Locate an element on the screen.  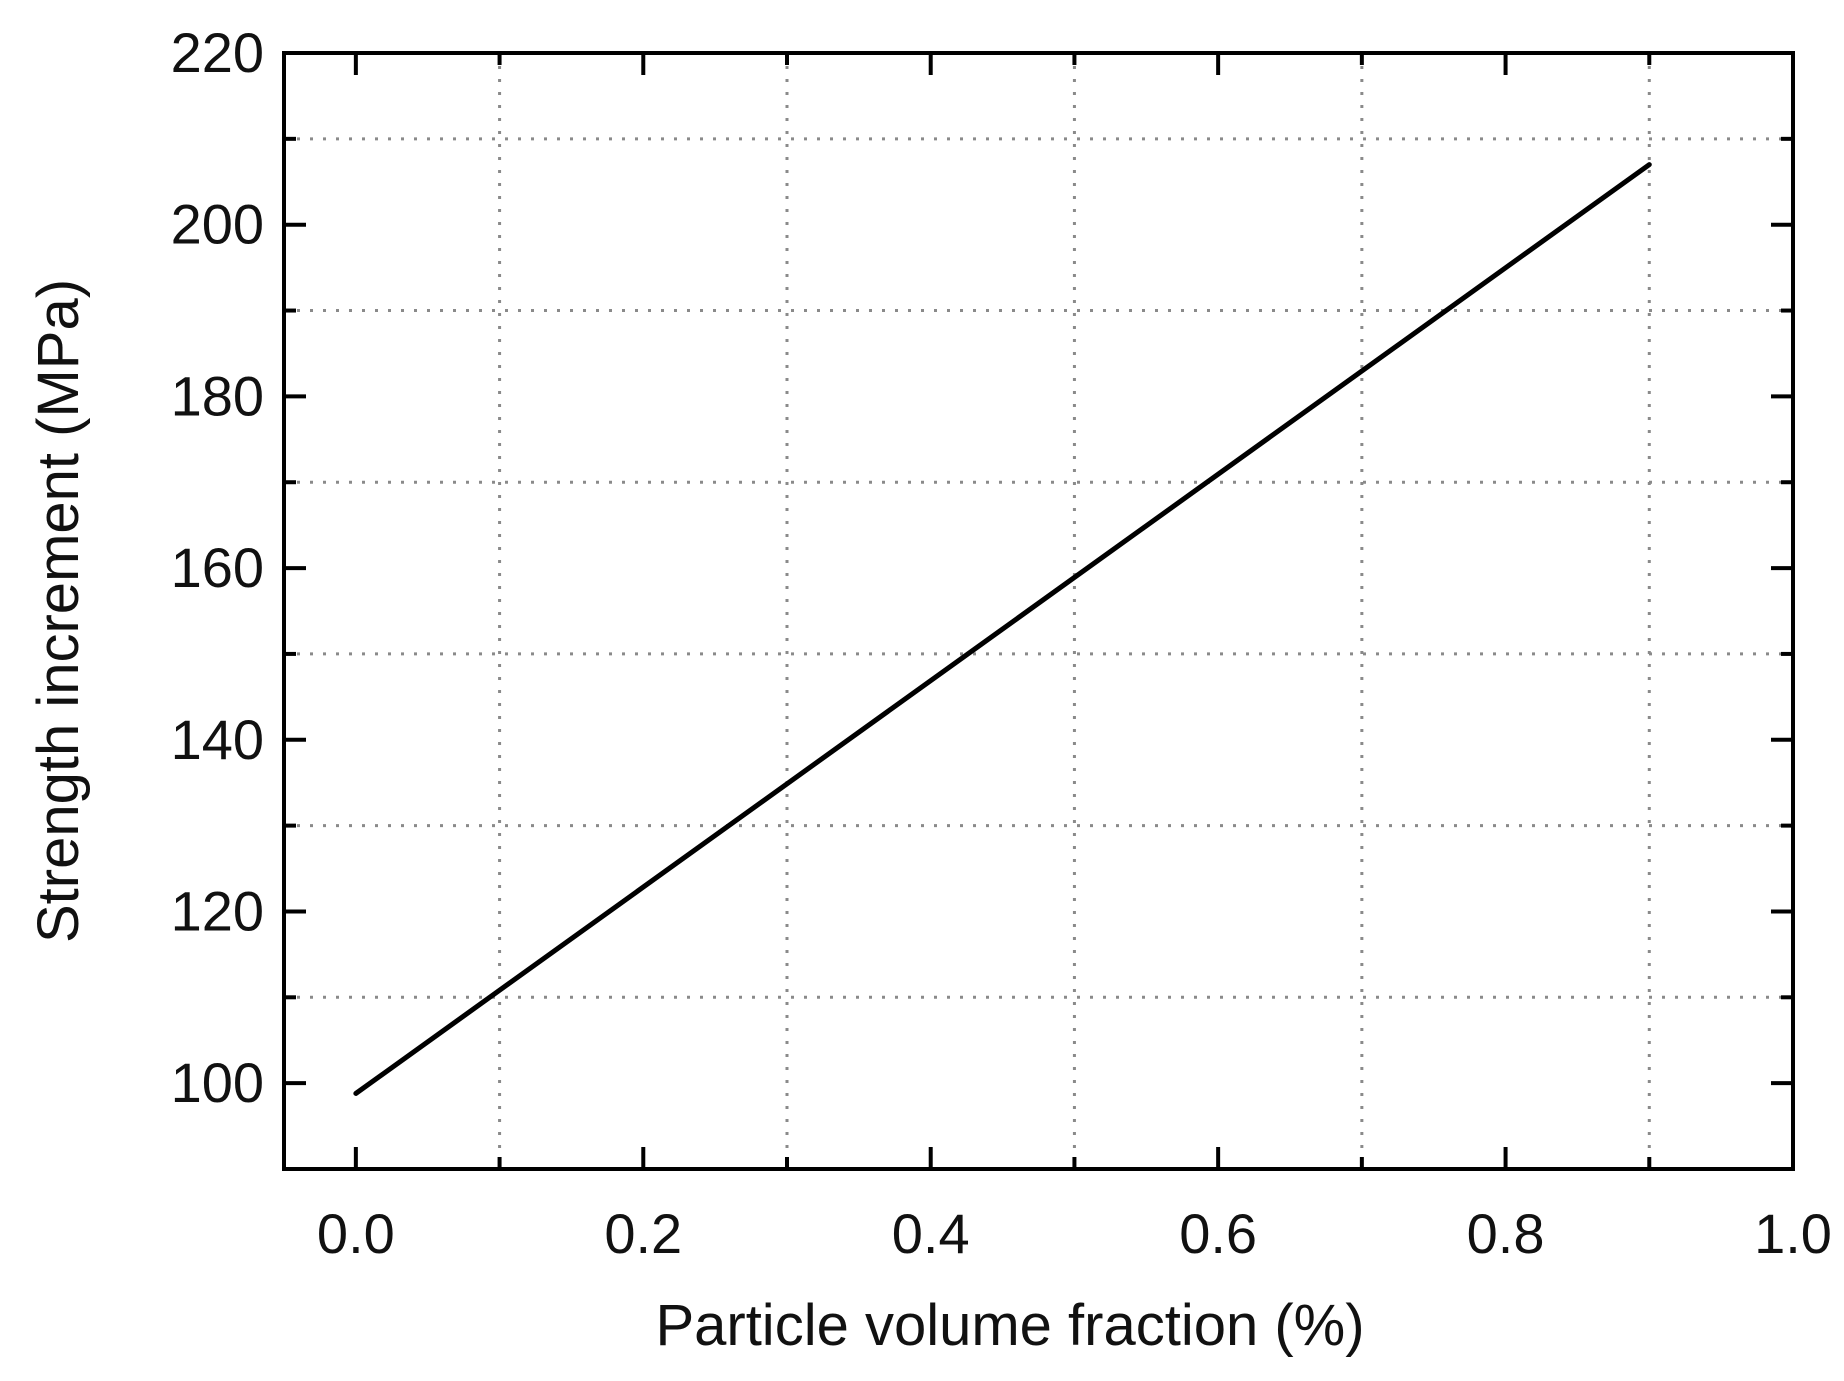
x-tick-label: 0.6 is located at coordinates (1218, 1233).